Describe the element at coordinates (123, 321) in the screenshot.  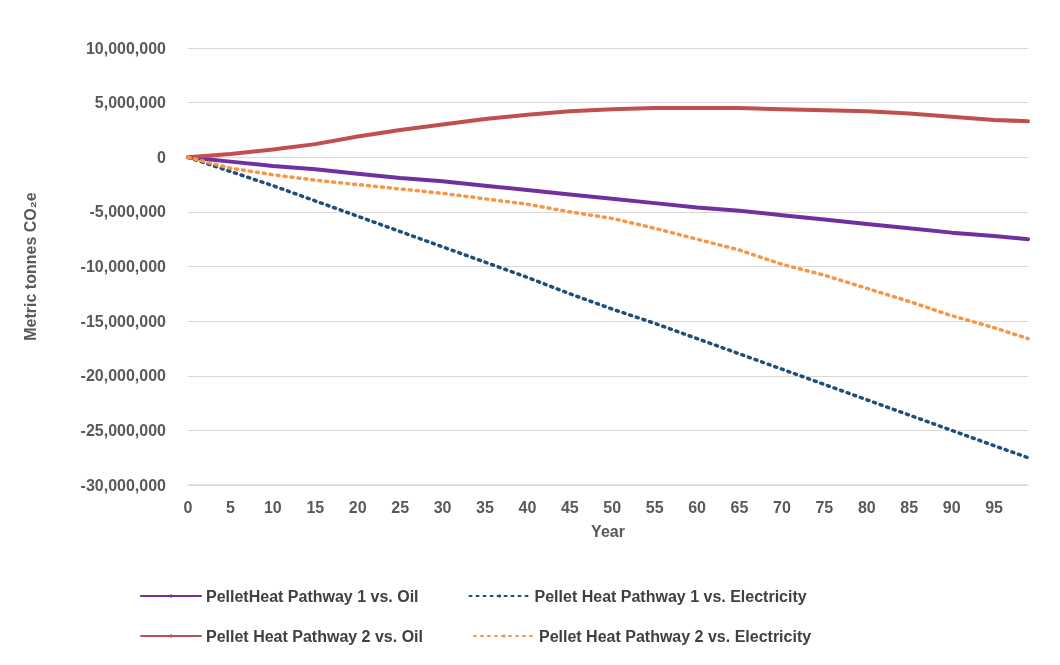
I see `y-tick-label: -15,000,000` at that location.